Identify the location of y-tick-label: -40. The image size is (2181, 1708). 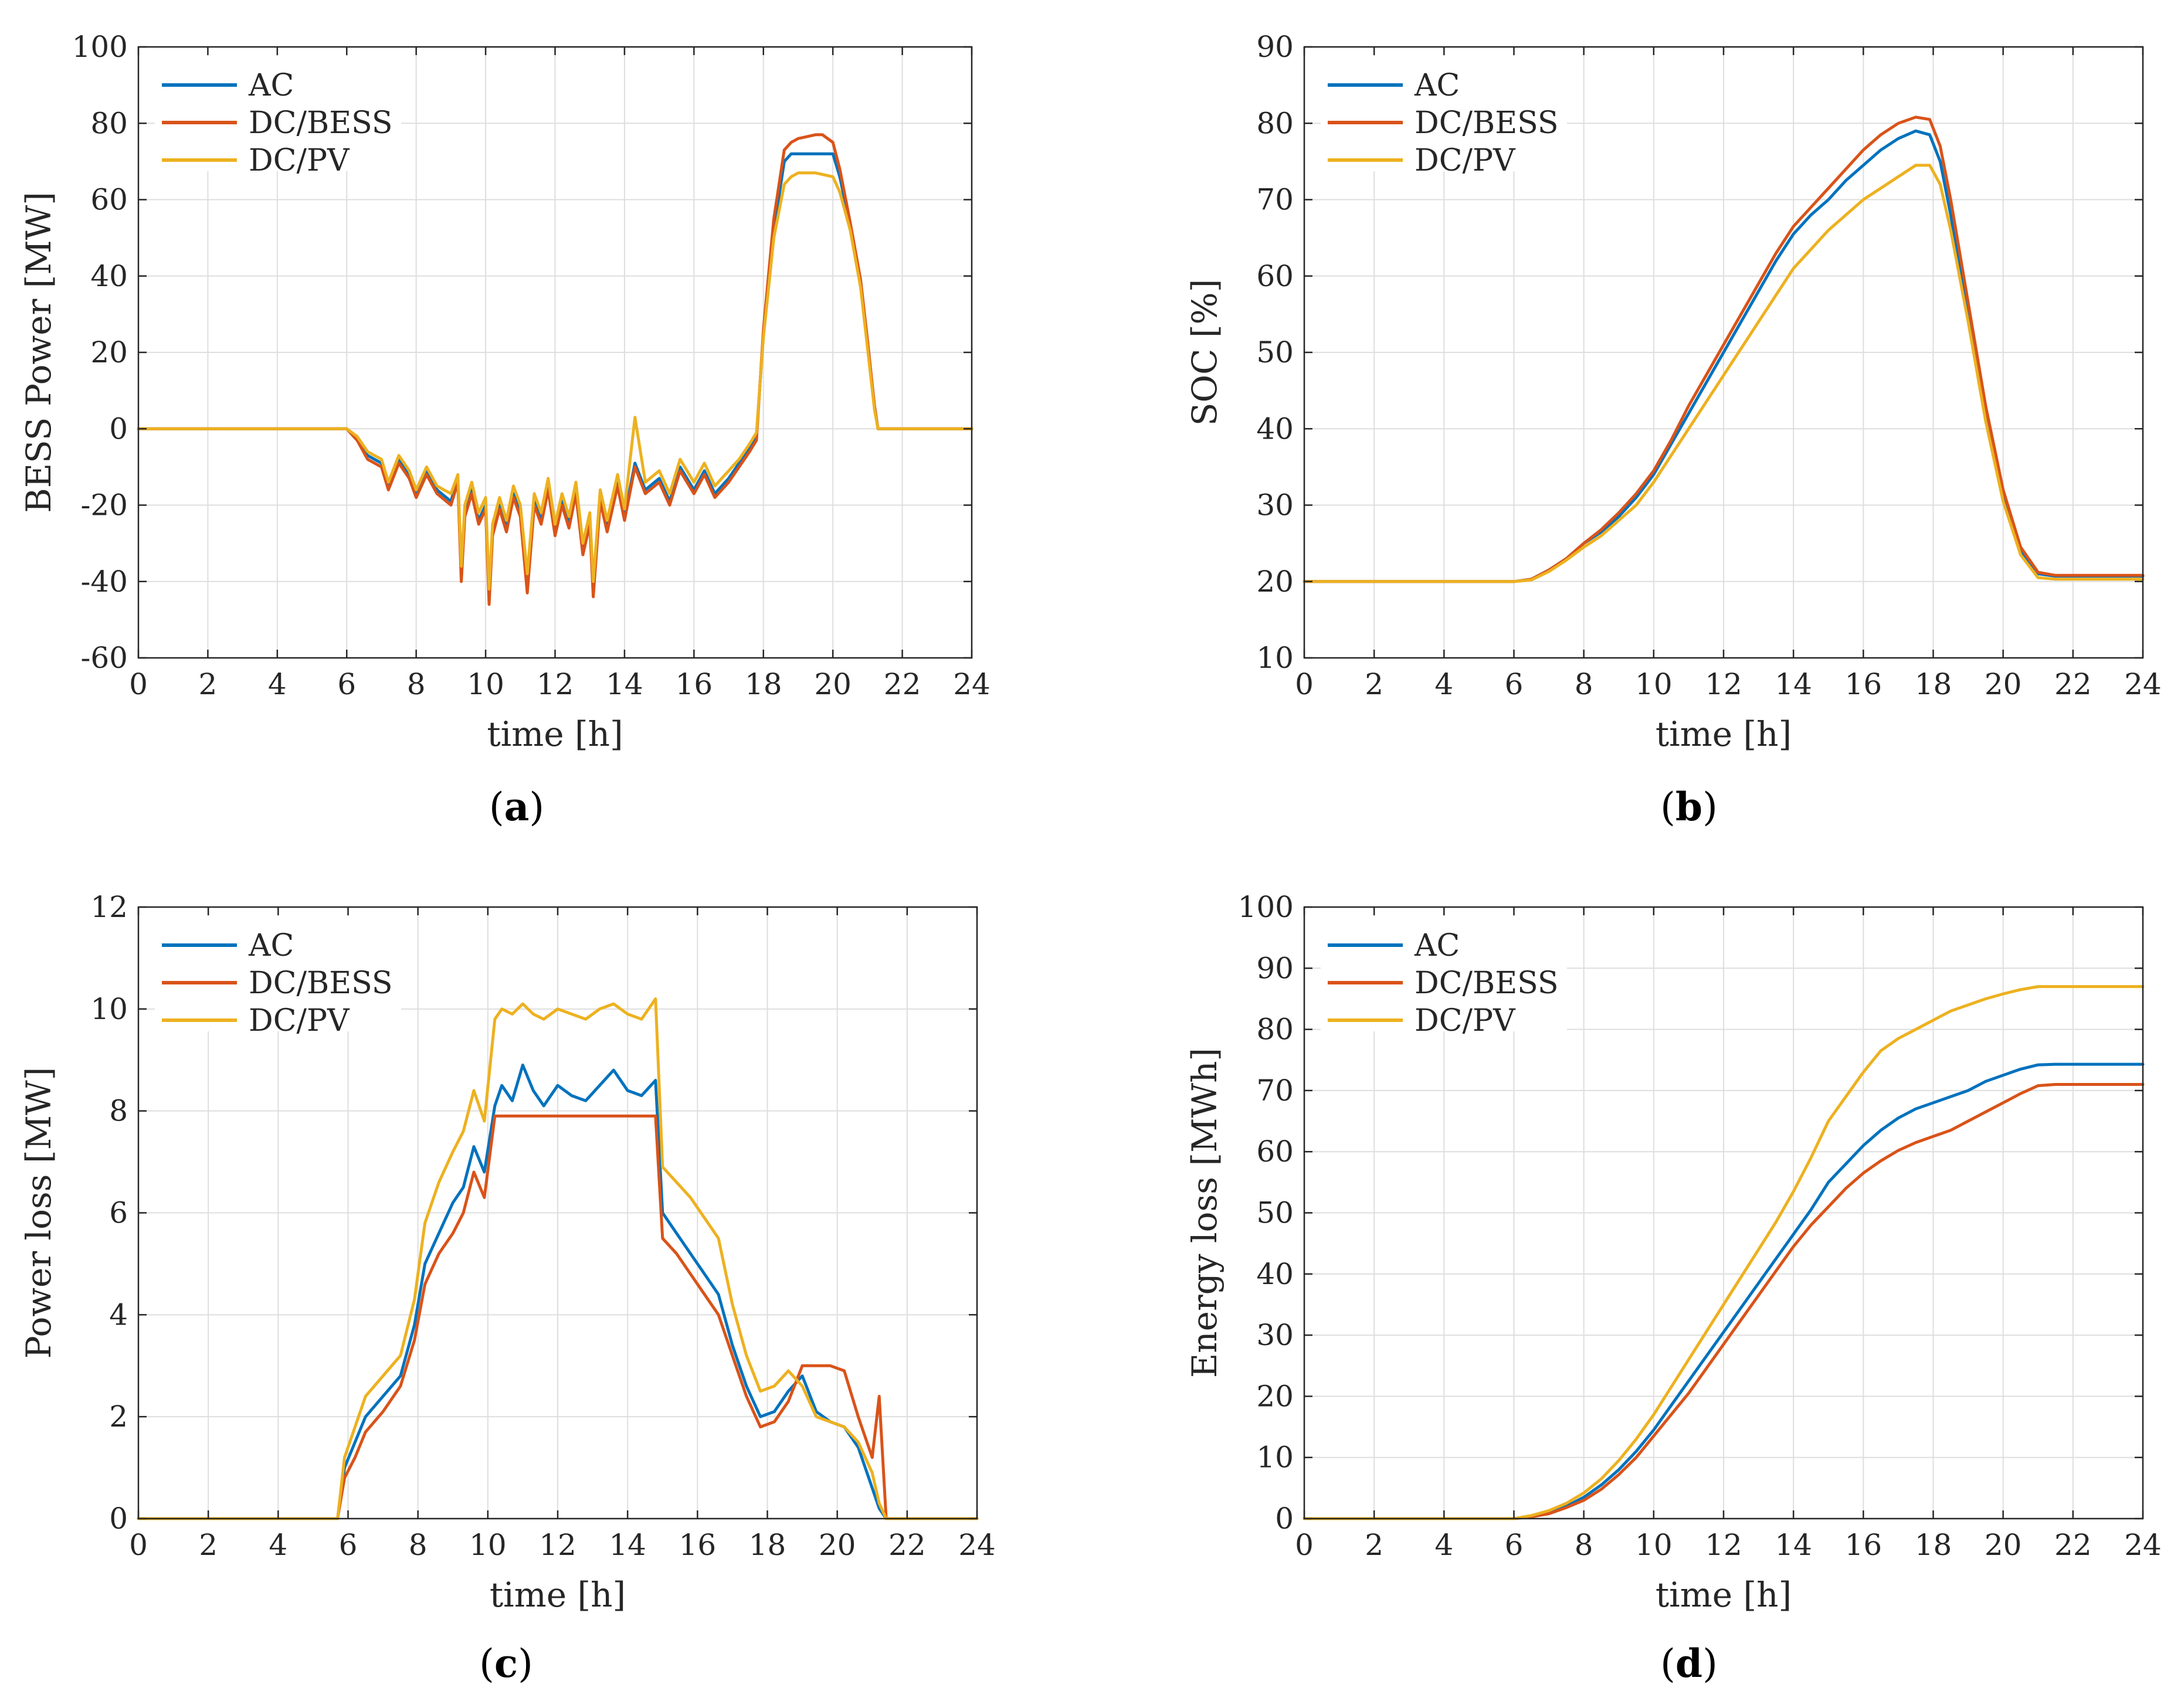
(104, 582).